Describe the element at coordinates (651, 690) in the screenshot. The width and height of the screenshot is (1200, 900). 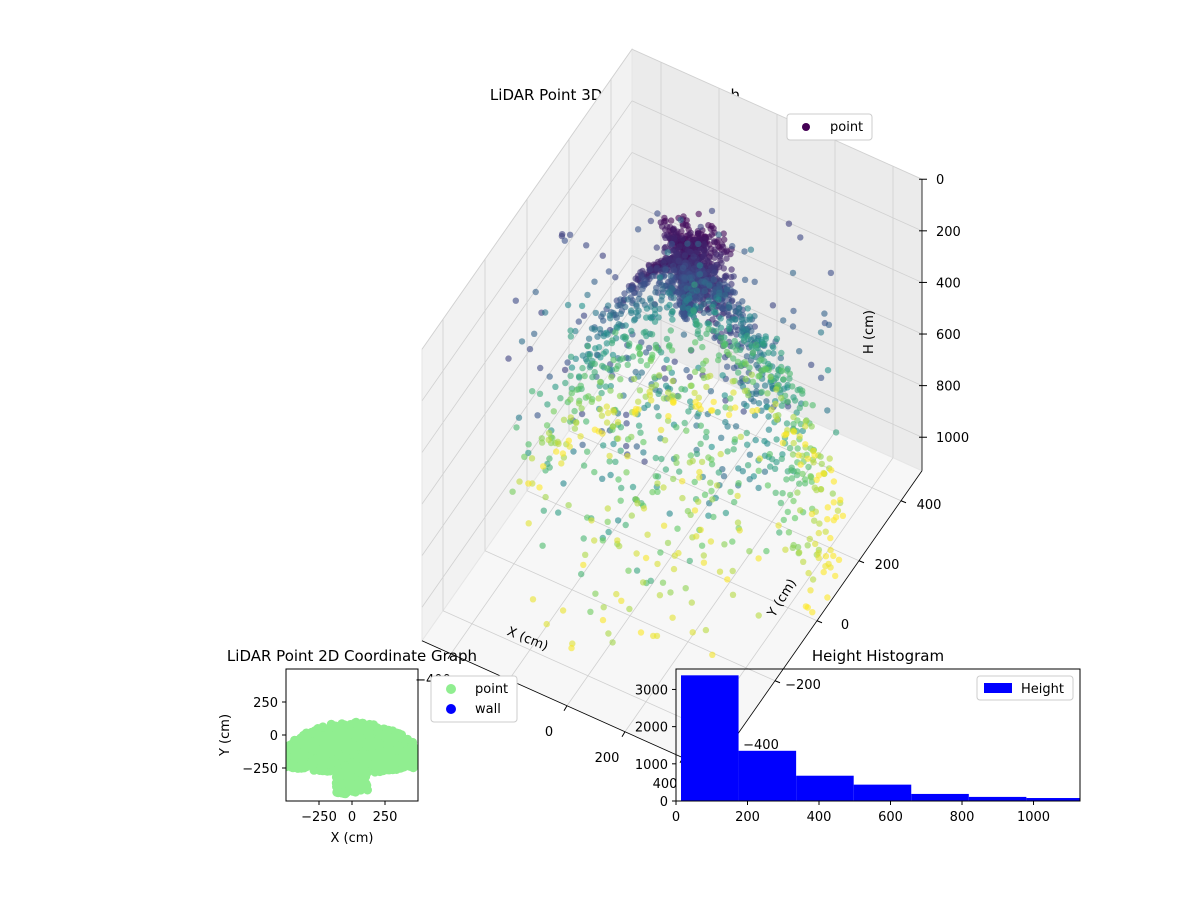
I see `y-tick-label-histogram: 3000` at that location.